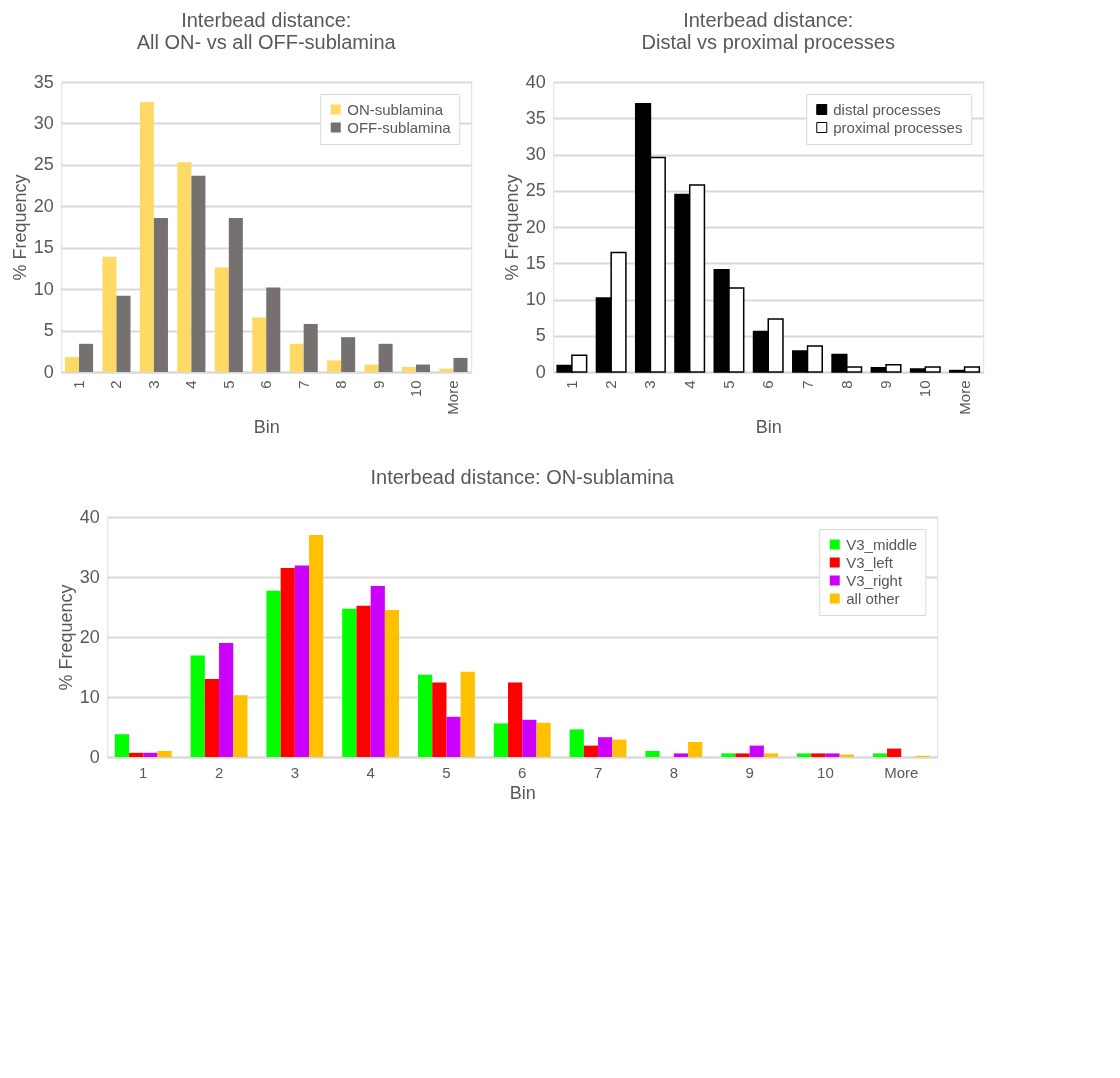 The image size is (1120, 1078). I want to click on y-tick-label: 40, so click(535, 81).